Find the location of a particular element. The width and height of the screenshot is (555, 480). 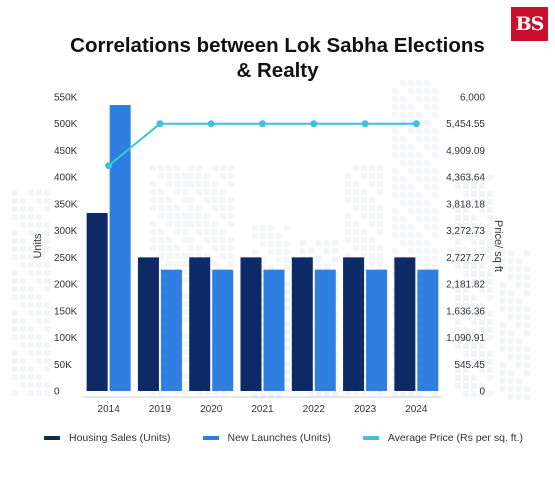

left-tick-label: 550K is located at coordinates (66, 98).